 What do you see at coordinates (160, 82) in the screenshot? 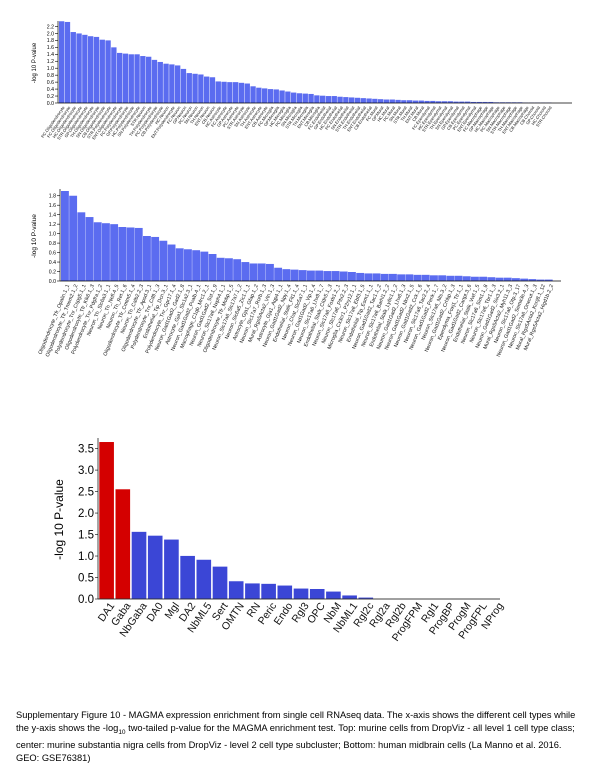
I see `bar-CB.Polydendrocyte` at bounding box center [160, 82].